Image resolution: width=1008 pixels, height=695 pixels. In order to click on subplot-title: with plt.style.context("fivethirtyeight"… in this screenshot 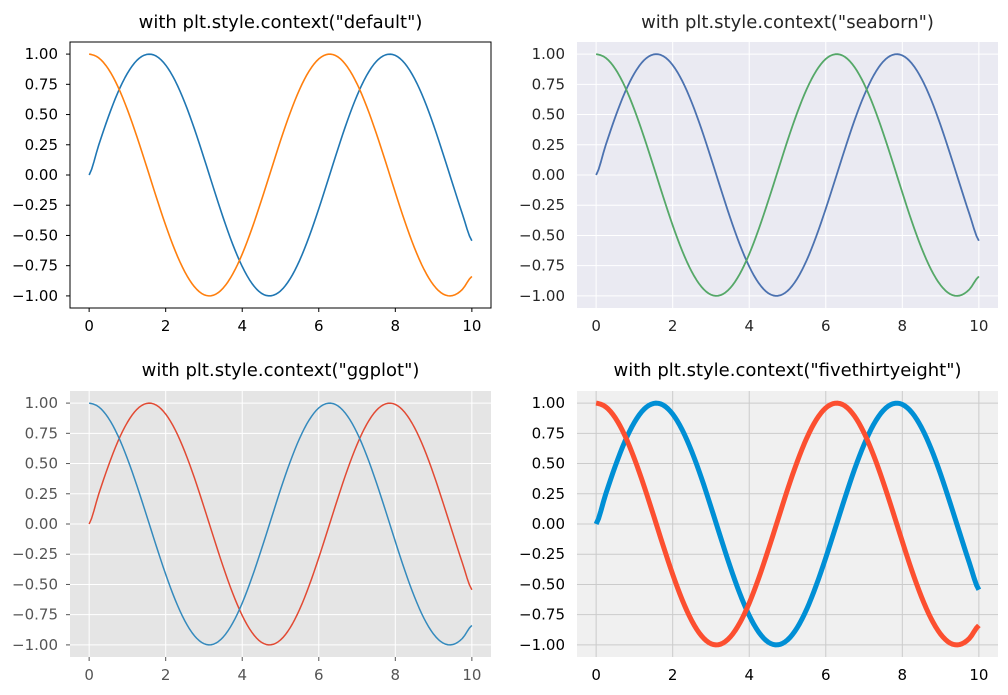, I will do `click(787, 370)`.